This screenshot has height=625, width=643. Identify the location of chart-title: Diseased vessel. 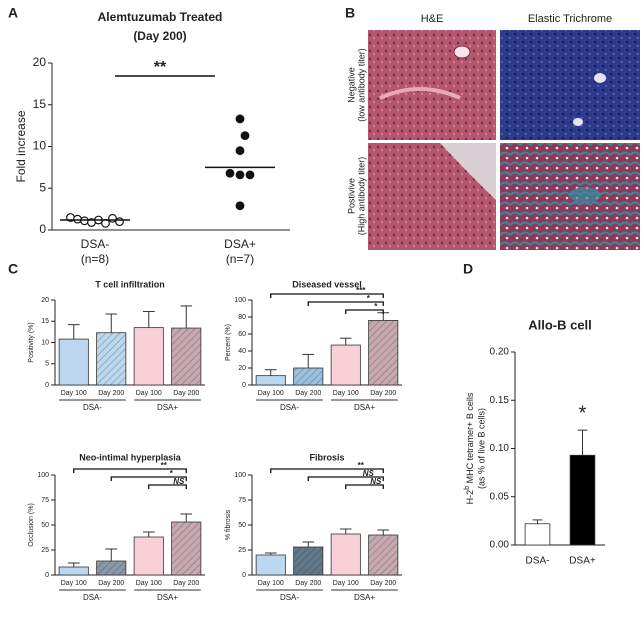
(327, 284).